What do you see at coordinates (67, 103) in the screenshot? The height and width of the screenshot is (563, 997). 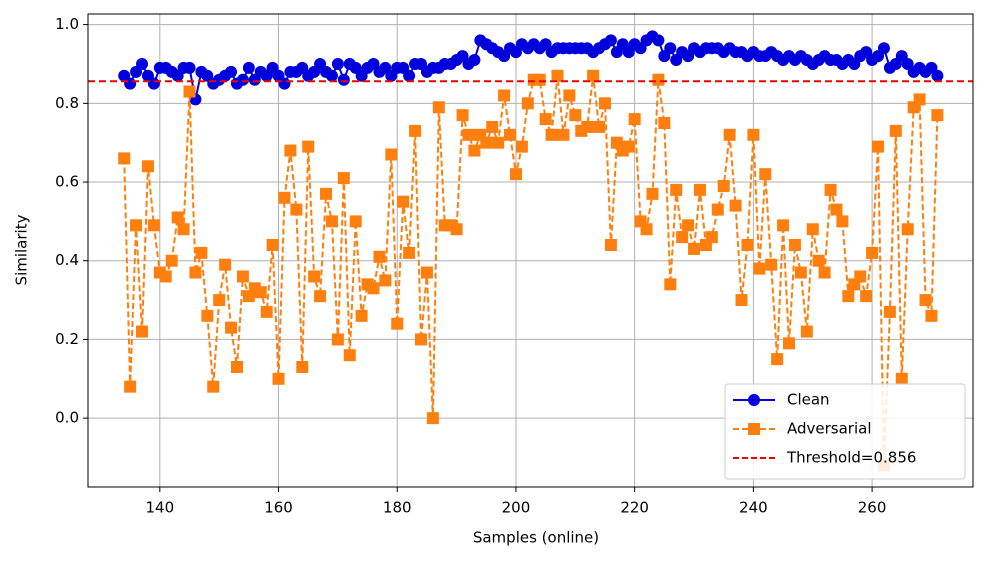 I see `y-tick-label: 0.8` at bounding box center [67, 103].